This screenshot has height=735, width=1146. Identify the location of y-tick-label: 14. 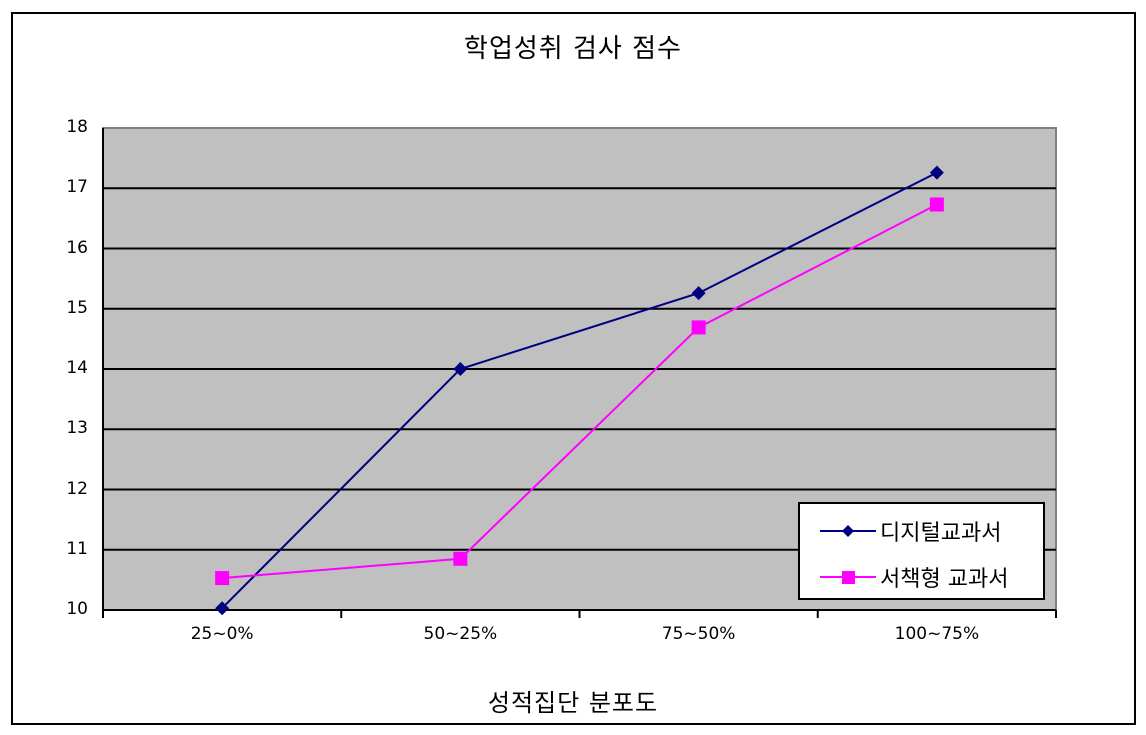
(77, 368).